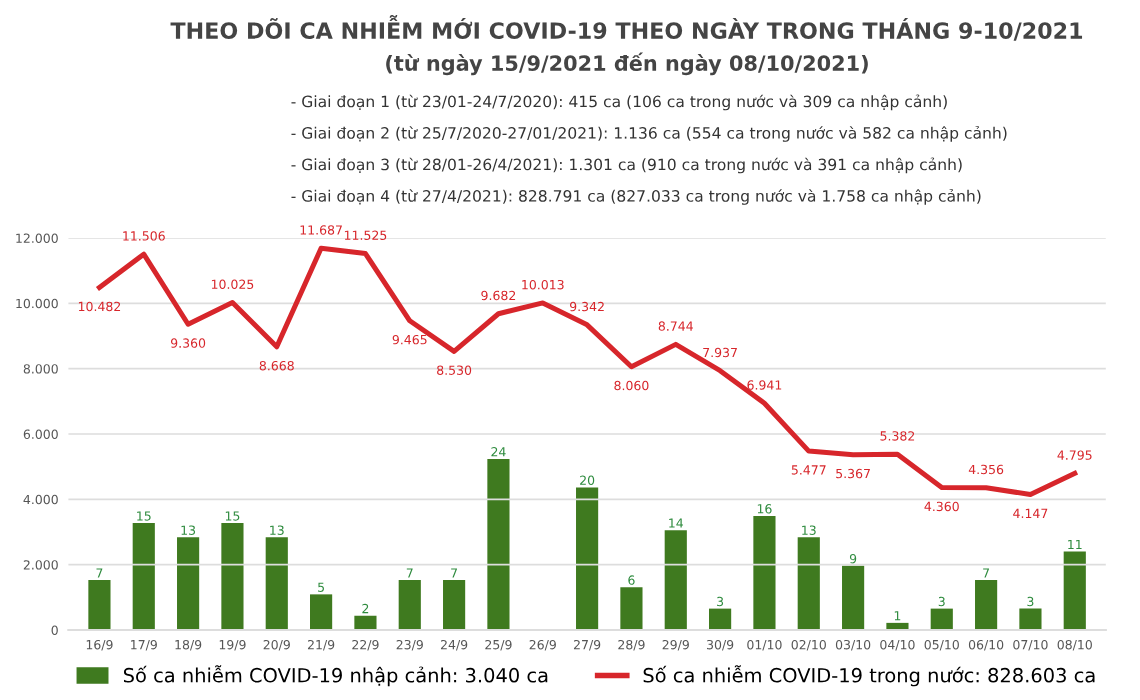  What do you see at coordinates (335, 676) in the screenshot?
I see `legend-label: Số ca nhiễm COVID-19 nhập cảnh: 3.040 ca` at bounding box center [335, 676].